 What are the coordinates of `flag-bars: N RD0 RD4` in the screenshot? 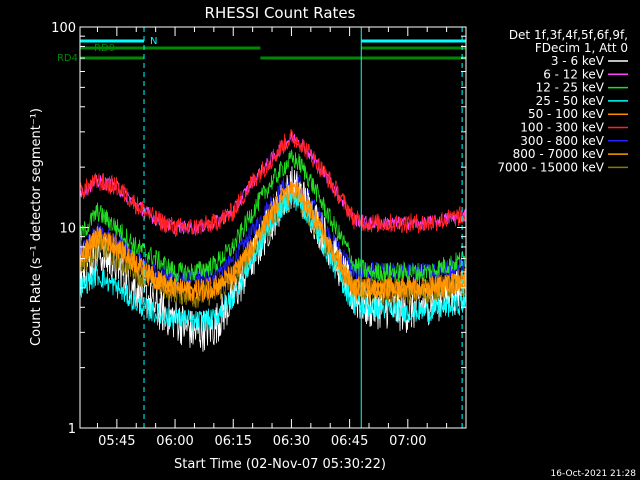 It's located at (261, 50).